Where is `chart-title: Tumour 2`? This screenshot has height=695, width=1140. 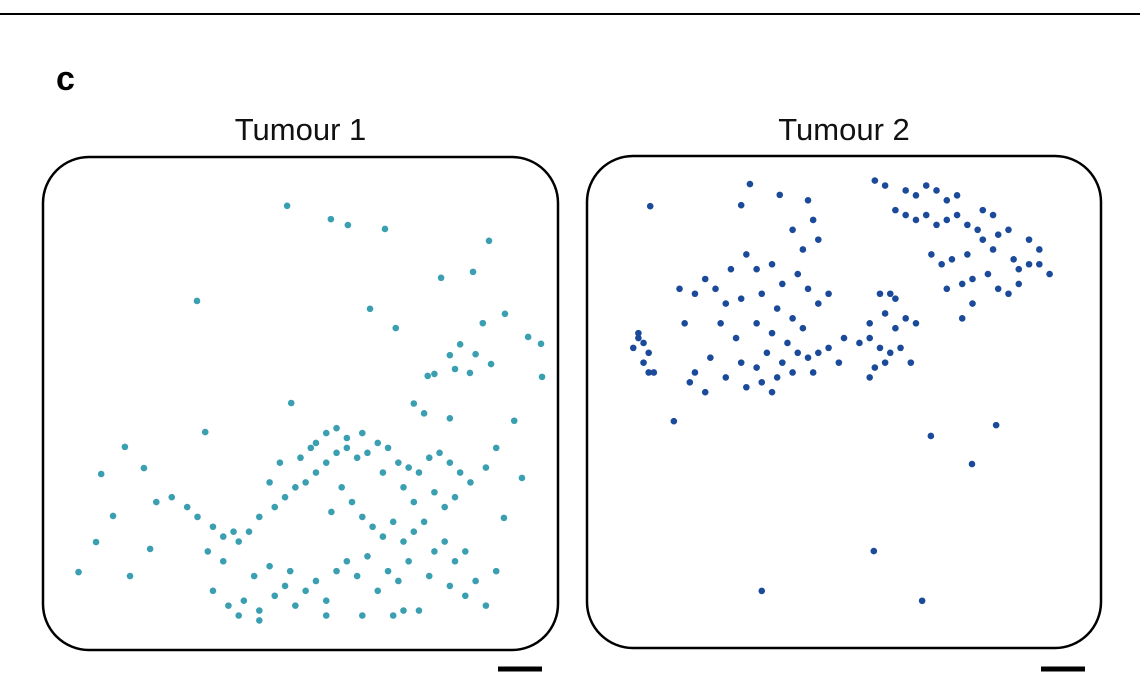
chart-title: Tumour 2 is located at coordinates (844, 129).